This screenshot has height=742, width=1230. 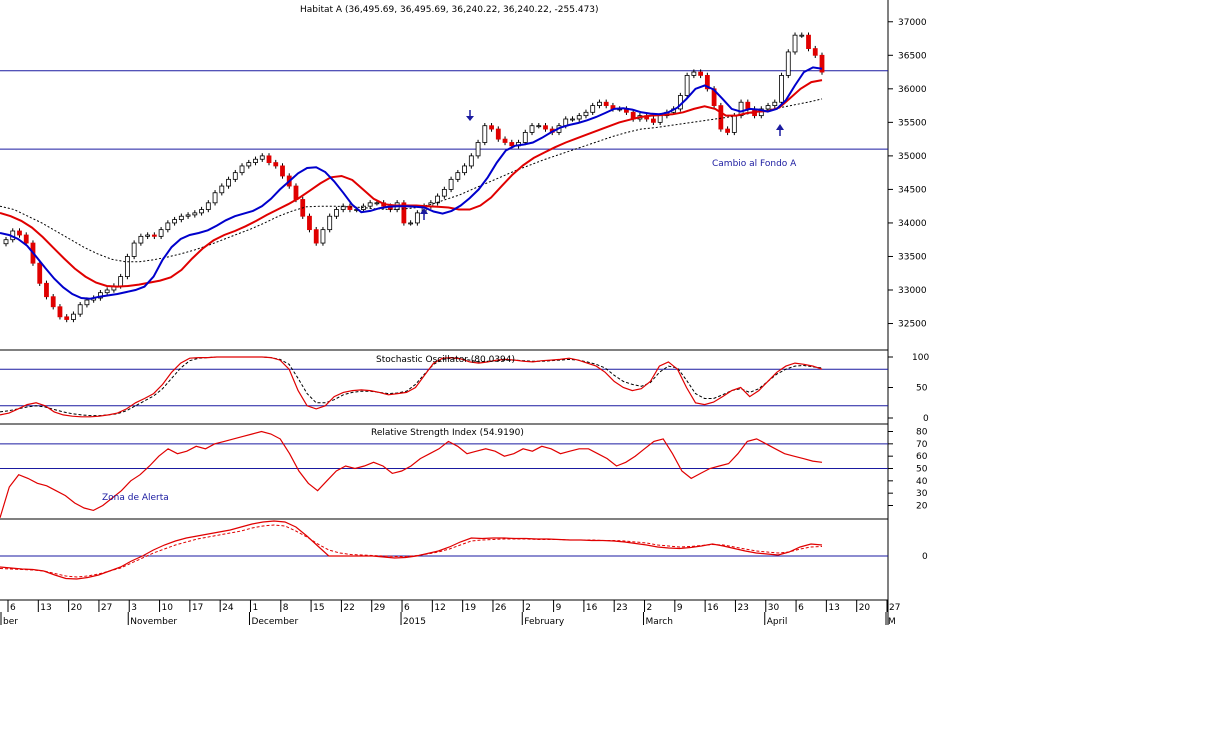 I want to click on stochastic-tick-label: 50, so click(x=922, y=389).